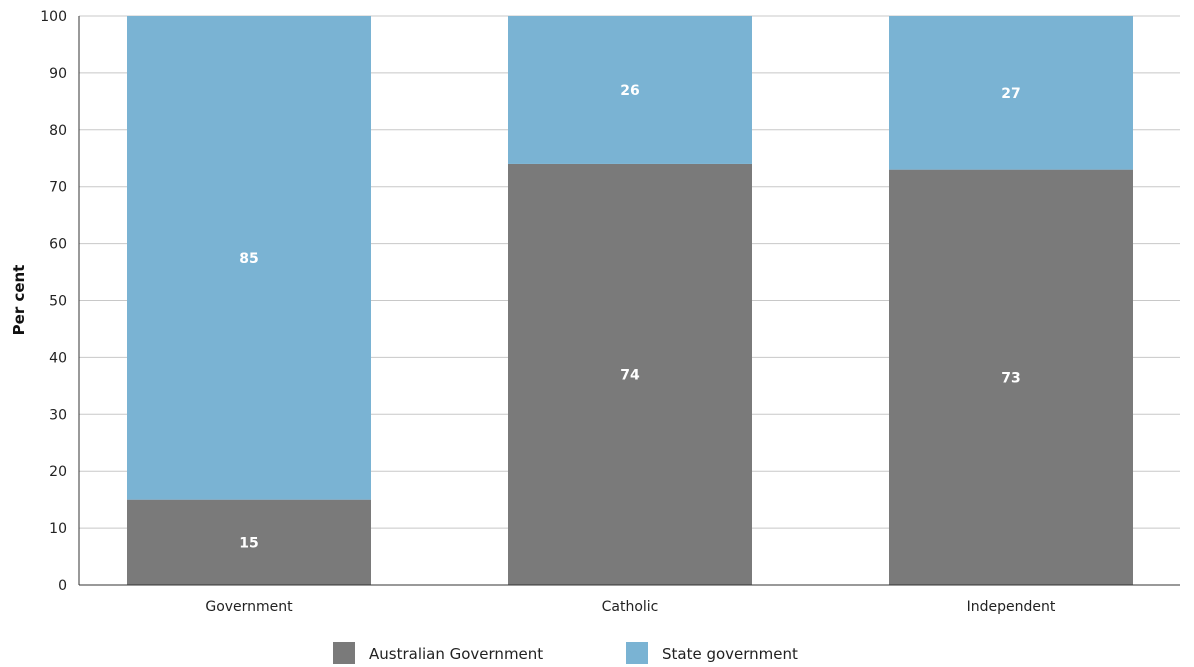  I want to click on legend-label: Australian Government, so click(456, 654).